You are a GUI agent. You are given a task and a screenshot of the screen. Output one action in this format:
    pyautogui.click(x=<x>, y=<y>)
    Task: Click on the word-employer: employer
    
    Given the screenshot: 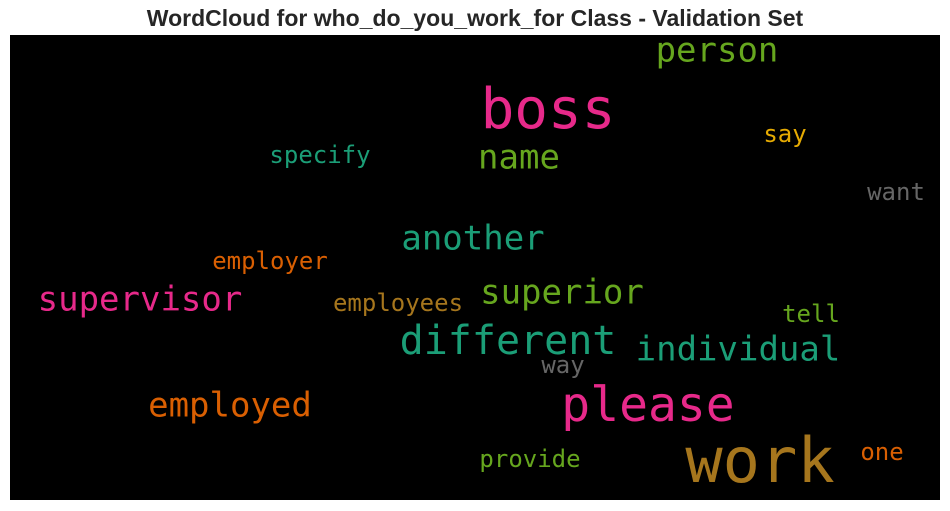 What is the action you would take?
    pyautogui.click(x=270, y=261)
    